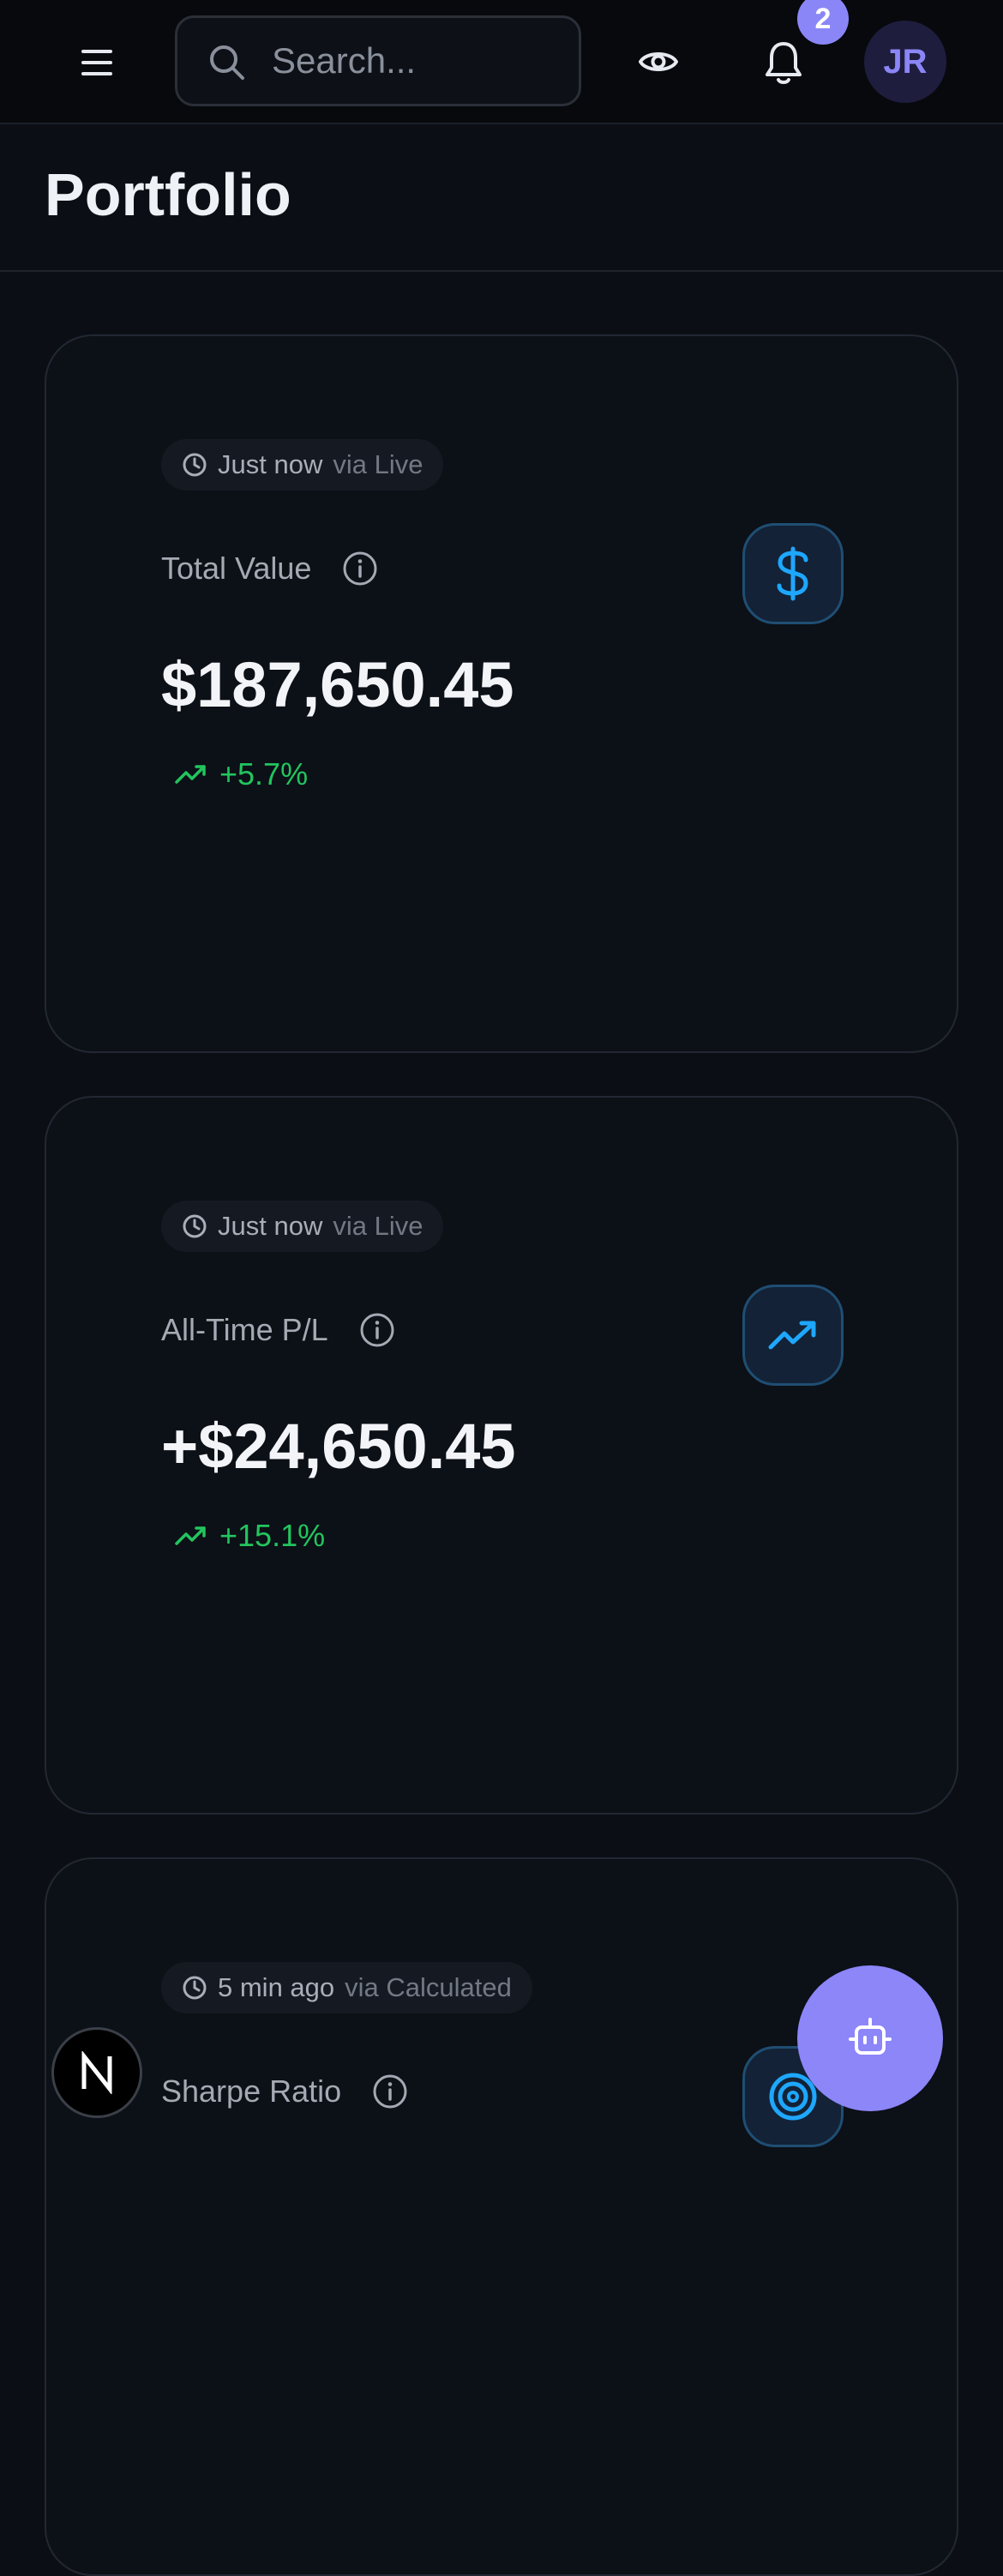 The image size is (1003, 2576). I want to click on n-logo-icon, so click(96, 2072).